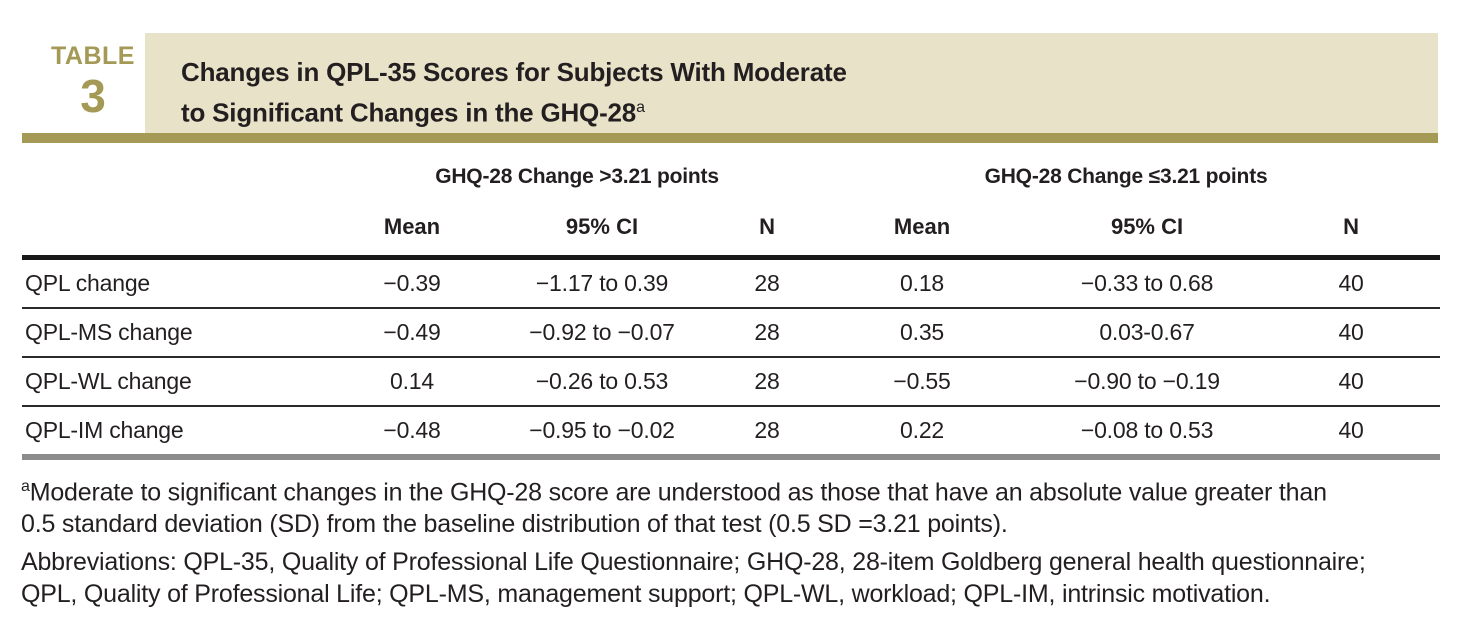 This screenshot has width=1470, height=641. Describe the element at coordinates (922, 332) in the screenshot. I see `cell-g2-mean: 0.35` at that location.